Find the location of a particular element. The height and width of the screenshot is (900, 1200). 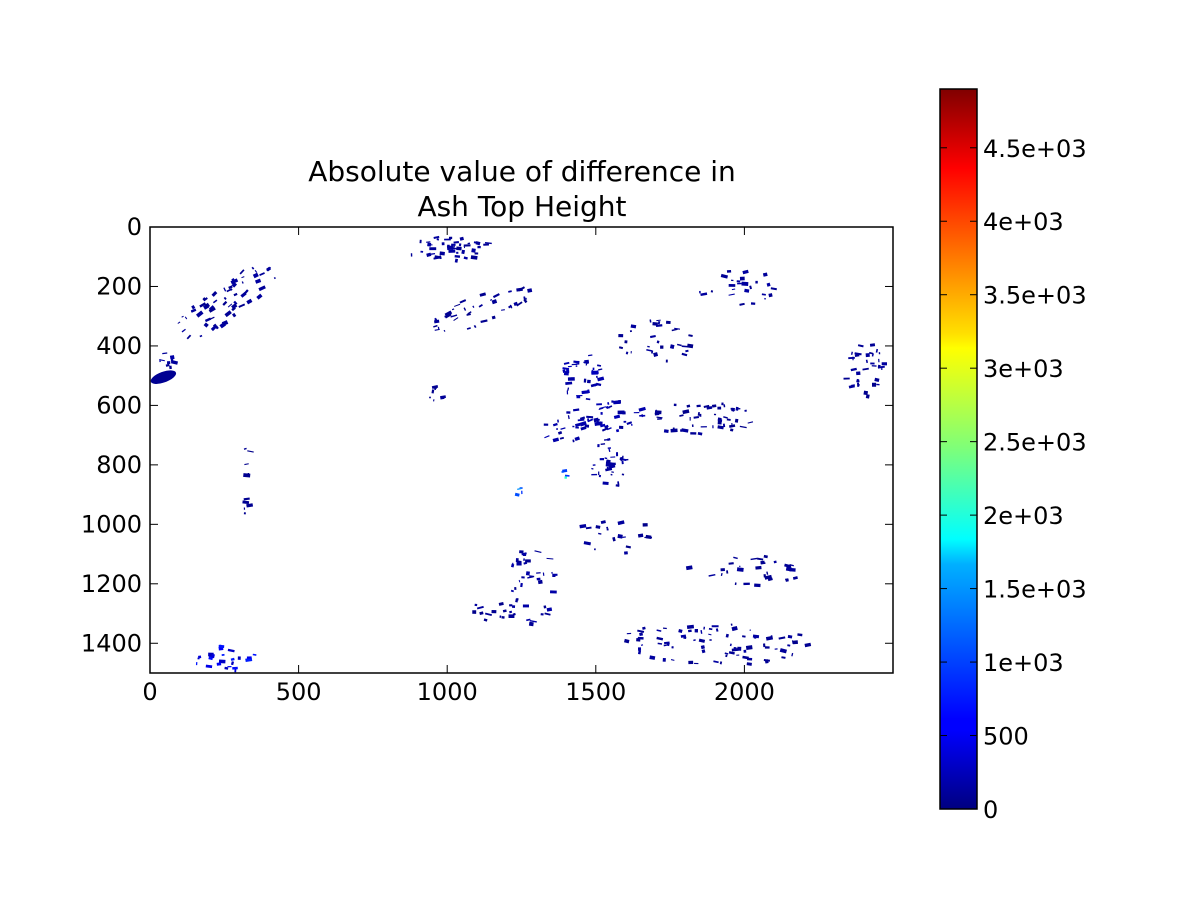

x-tick-label: 1000 is located at coordinates (447, 692).